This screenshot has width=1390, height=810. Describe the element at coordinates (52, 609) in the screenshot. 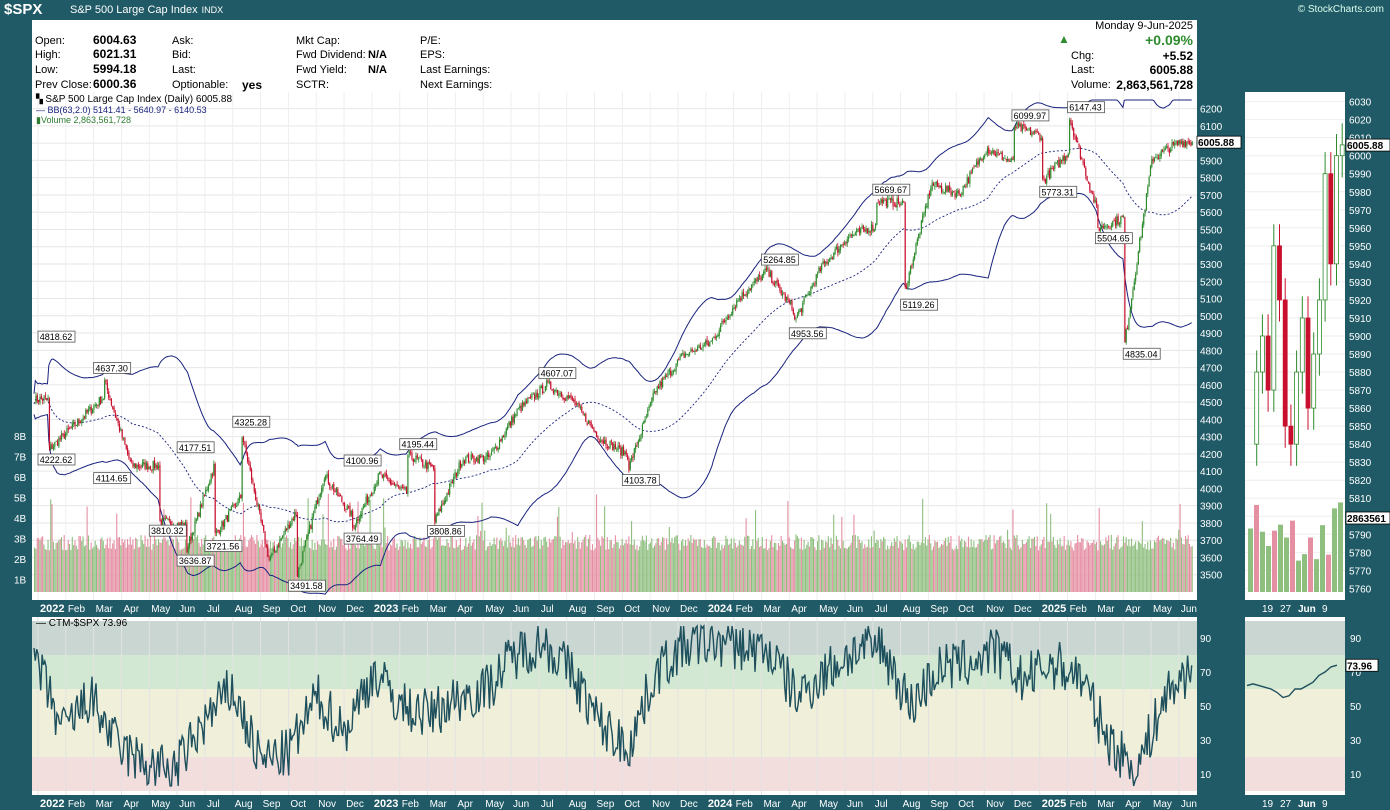

I see `month-label: 2022` at that location.